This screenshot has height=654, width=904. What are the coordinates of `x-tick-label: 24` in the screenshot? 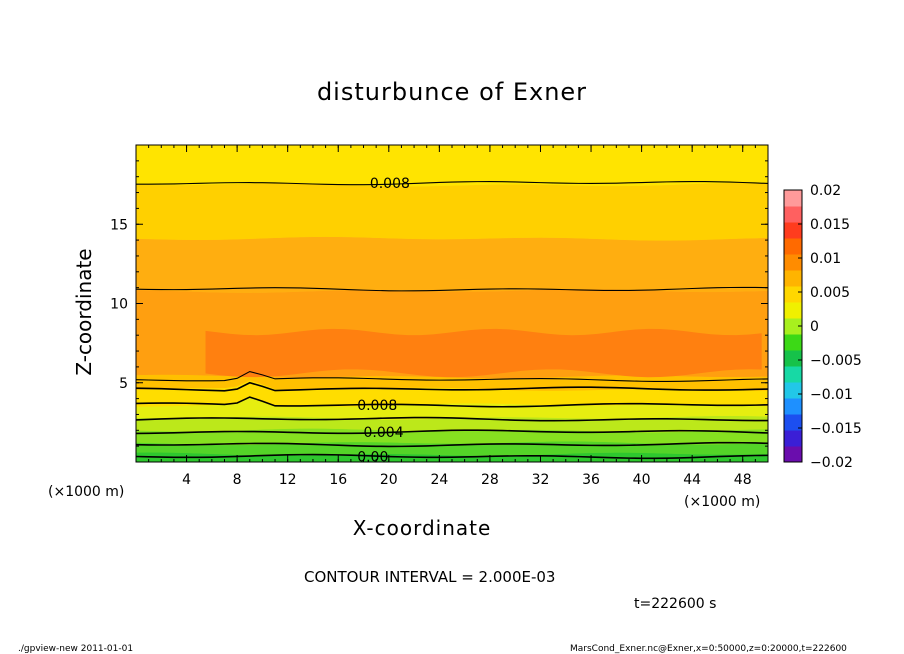 It's located at (439, 480).